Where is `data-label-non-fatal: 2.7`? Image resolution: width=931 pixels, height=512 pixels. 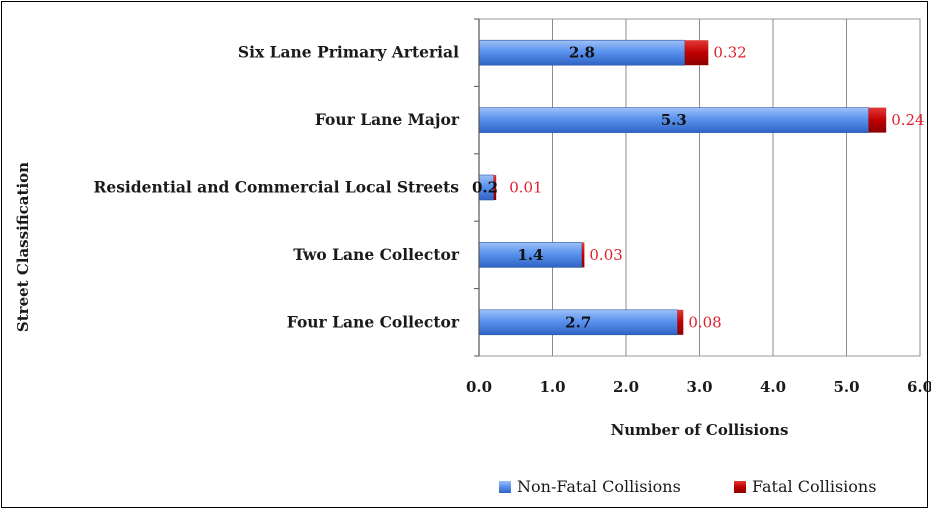 data-label-non-fatal: 2.7 is located at coordinates (578, 322).